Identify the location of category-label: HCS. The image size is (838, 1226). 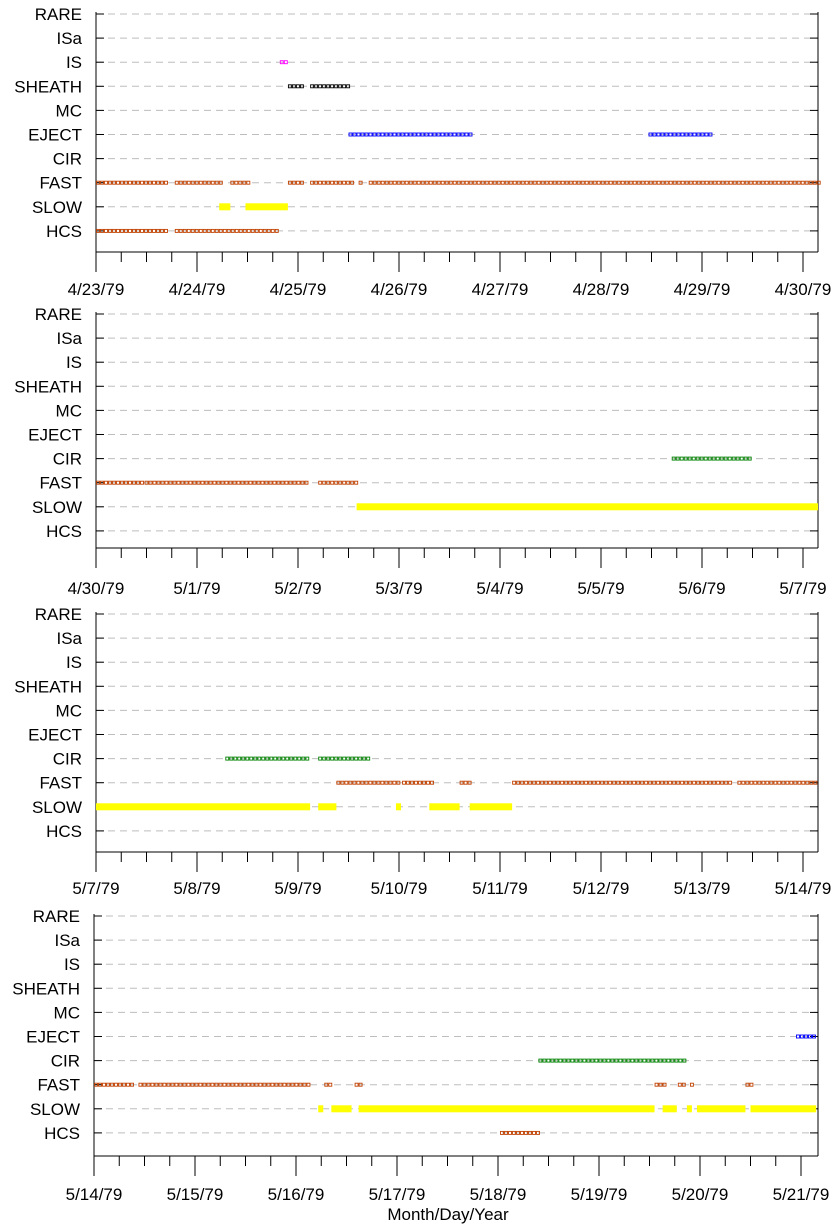
(62, 1133).